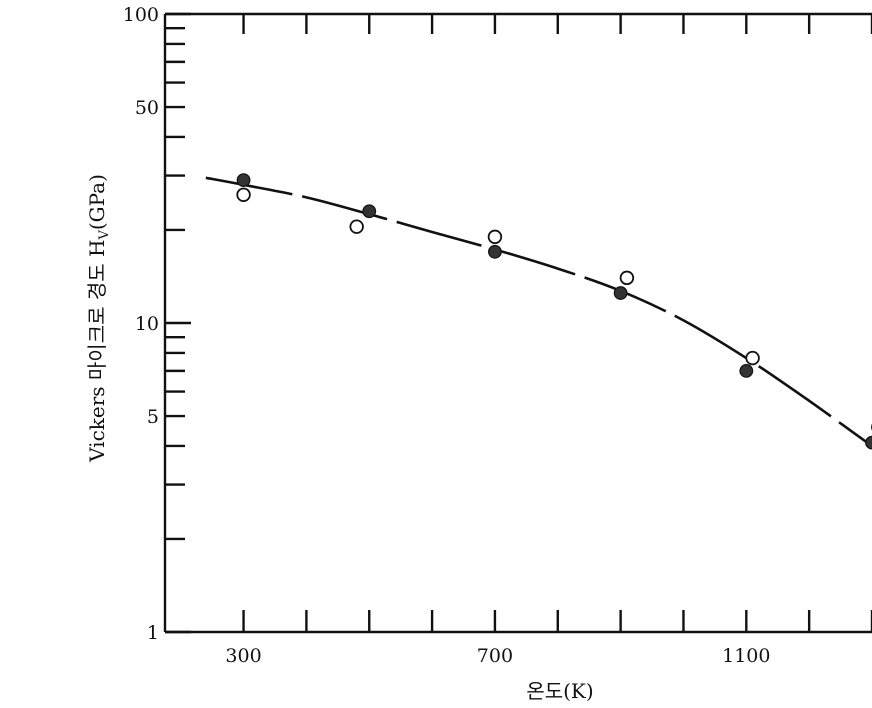 The image size is (872, 708). I want to click on x-tick-label: 300, so click(243, 656).